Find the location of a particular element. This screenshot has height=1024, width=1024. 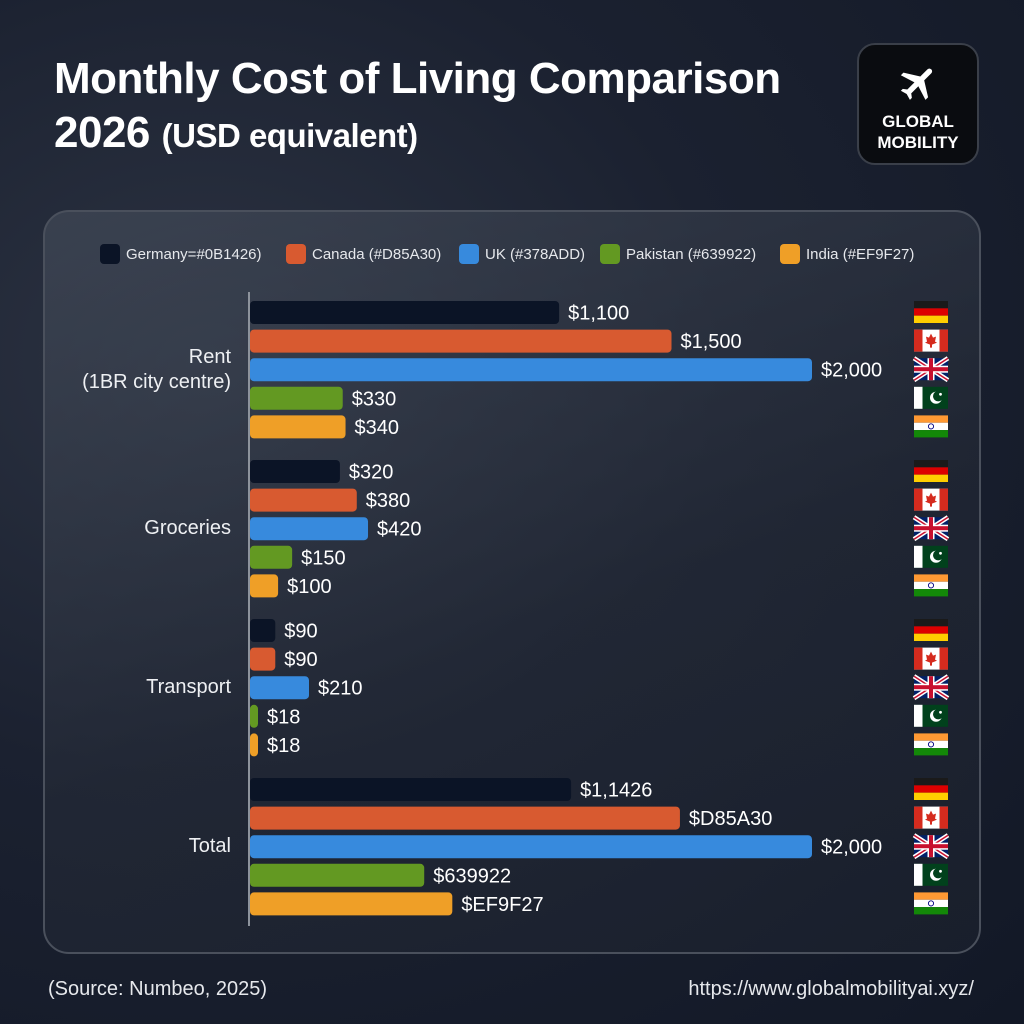

logo-text-line1: GLOBAL is located at coordinates (918, 121).